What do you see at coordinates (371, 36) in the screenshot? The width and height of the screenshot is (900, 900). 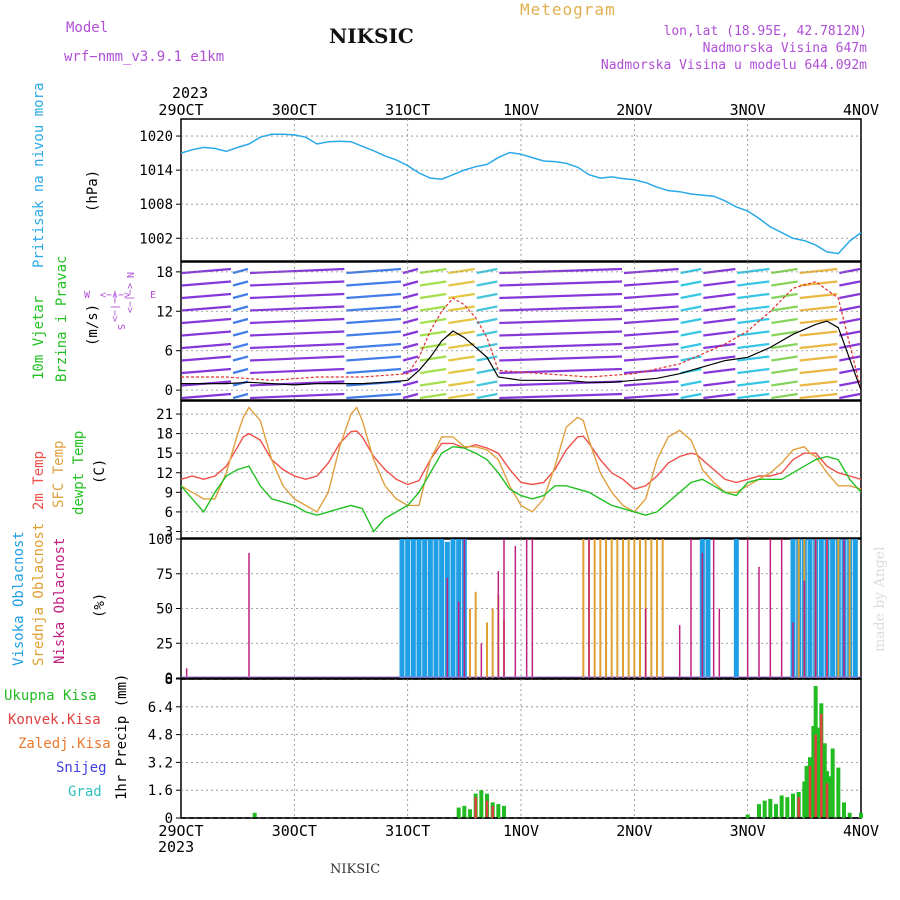 I see `page-title: NIKSIC` at bounding box center [371, 36].